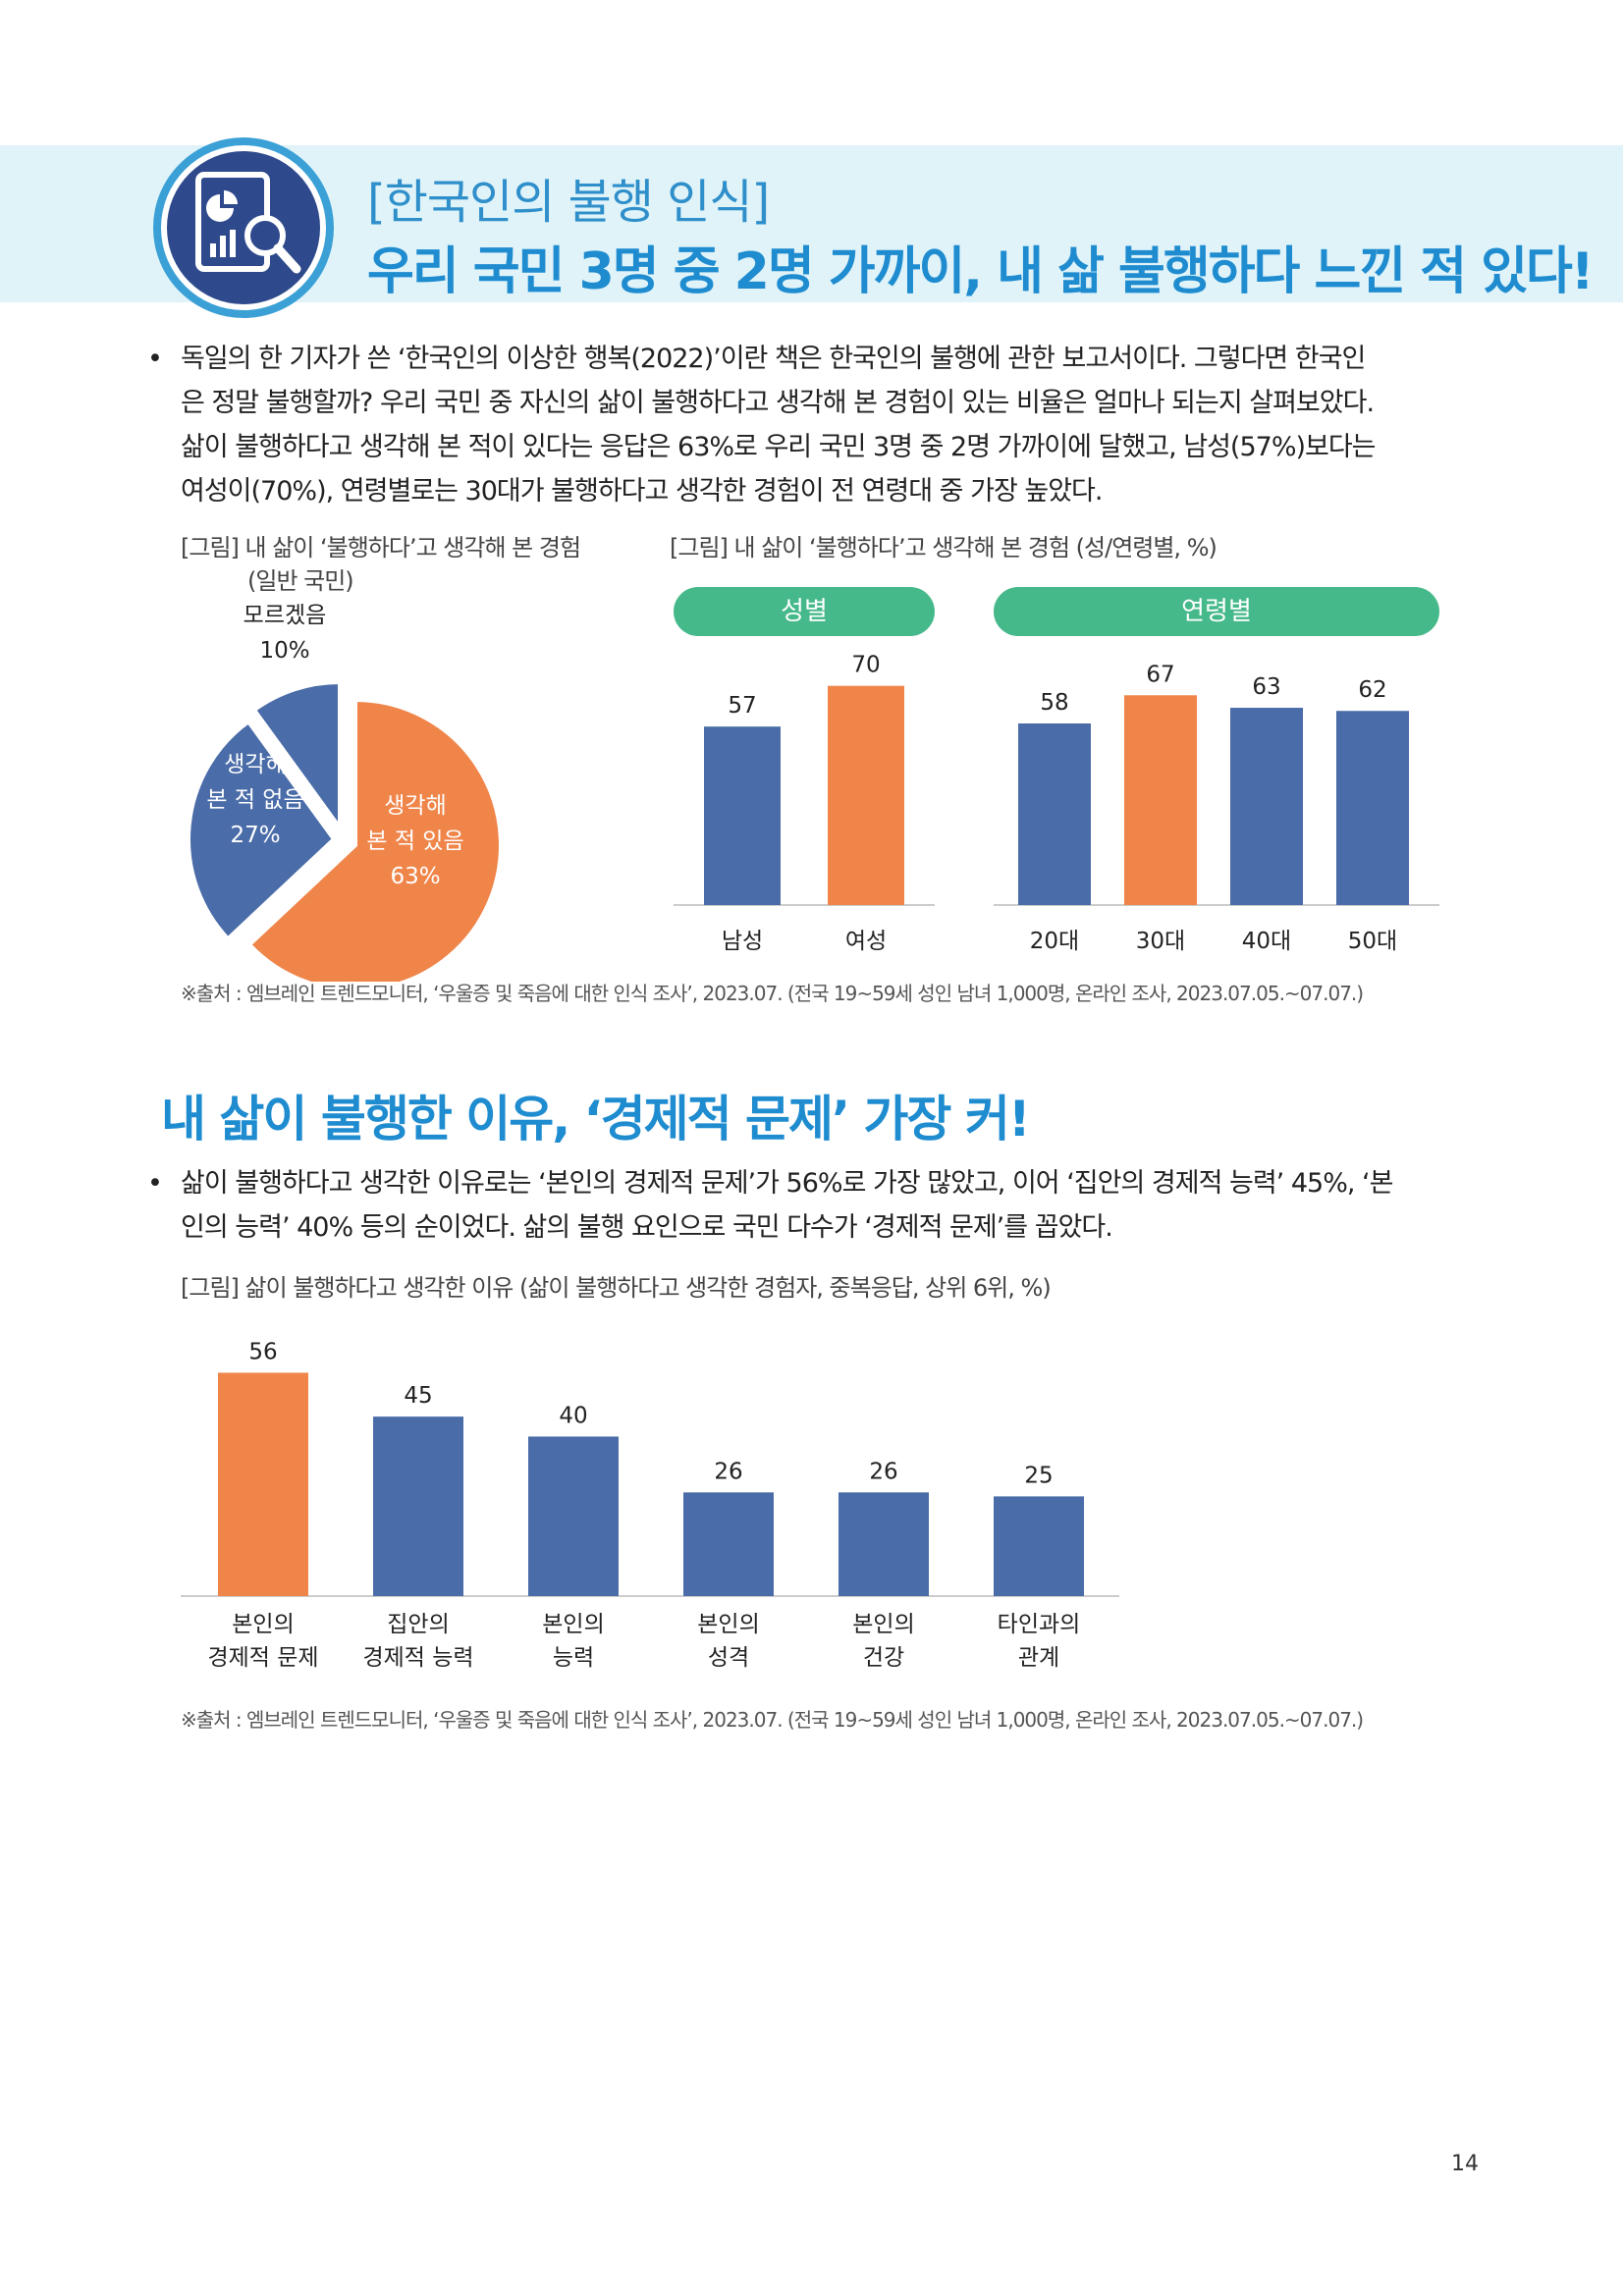 Image resolution: width=1623 pixels, height=2296 pixels. I want to click on bar-value-label: 70, so click(865, 665).